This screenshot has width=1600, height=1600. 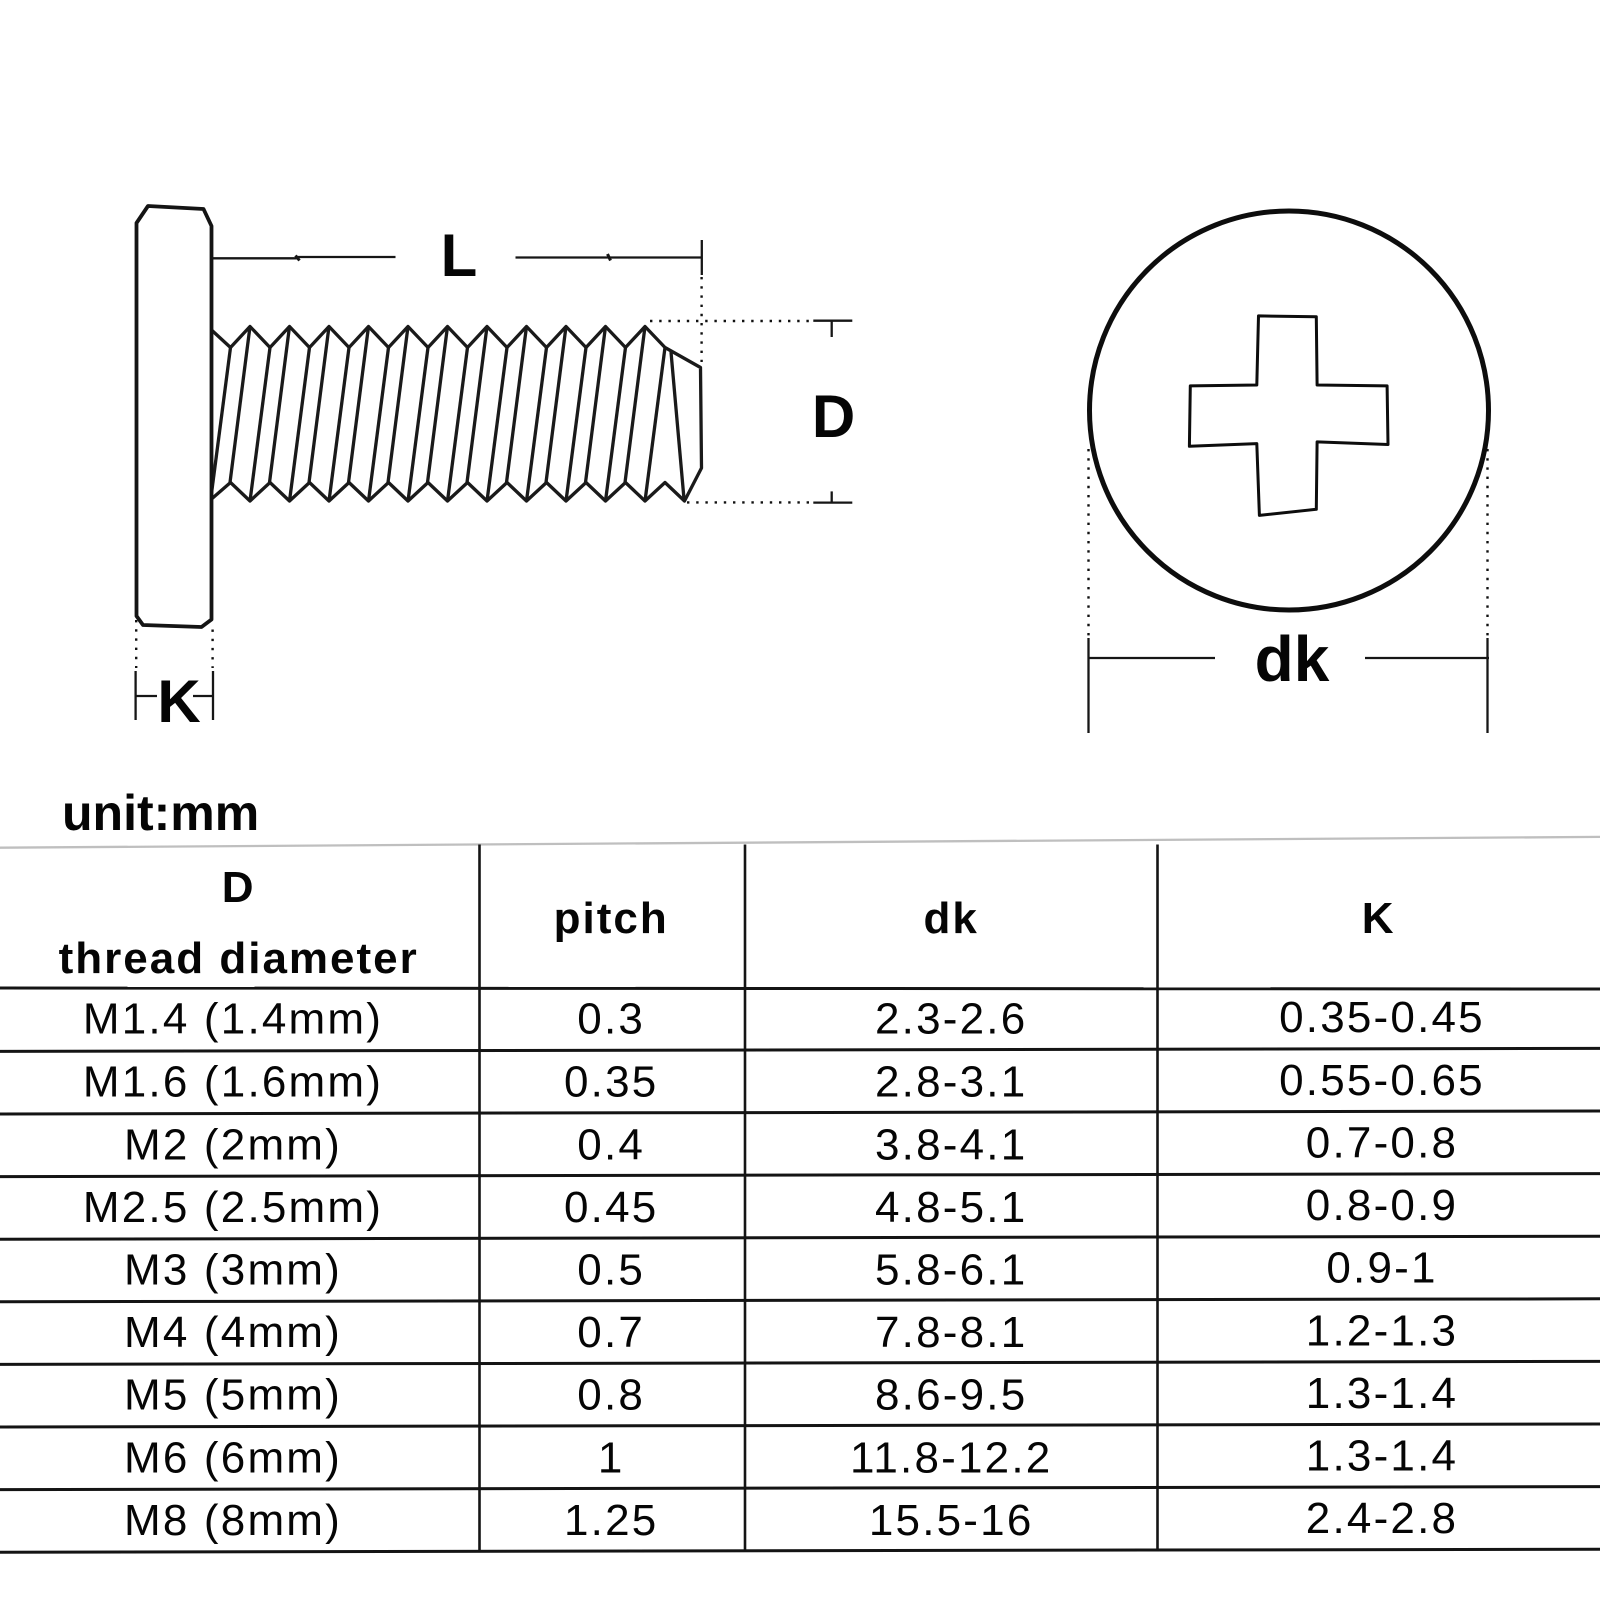 What do you see at coordinates (951, 1144) in the screenshot?
I see `svg-text: 3.8-4.1` at bounding box center [951, 1144].